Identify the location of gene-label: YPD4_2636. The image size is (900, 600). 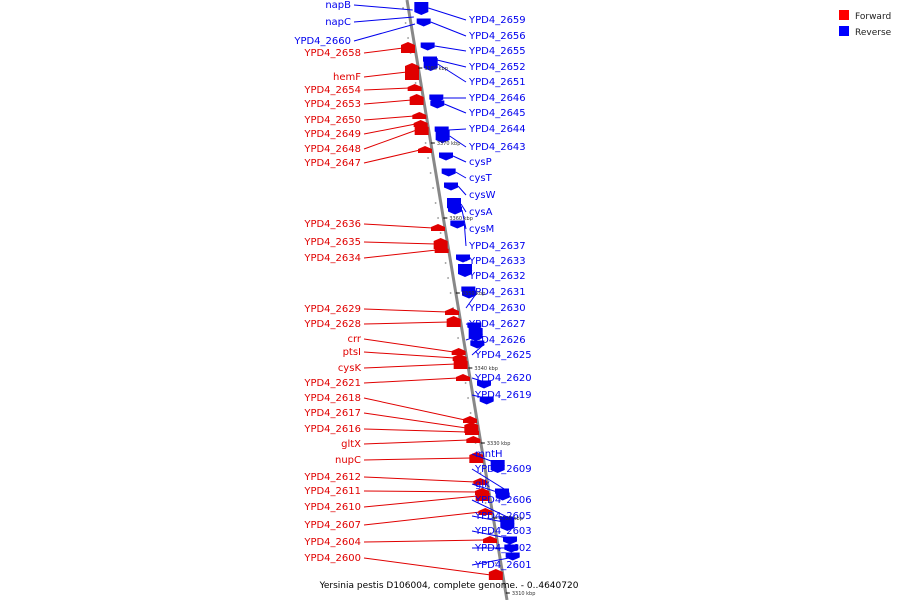
(332, 224).